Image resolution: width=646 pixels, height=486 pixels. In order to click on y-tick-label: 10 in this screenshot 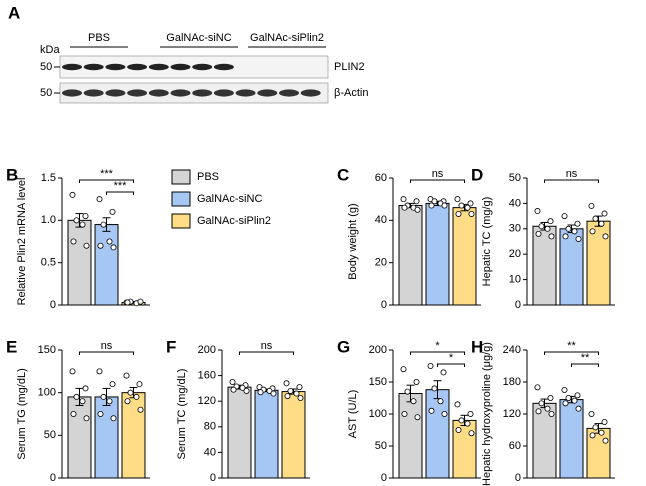, I will do `click(515, 280)`.